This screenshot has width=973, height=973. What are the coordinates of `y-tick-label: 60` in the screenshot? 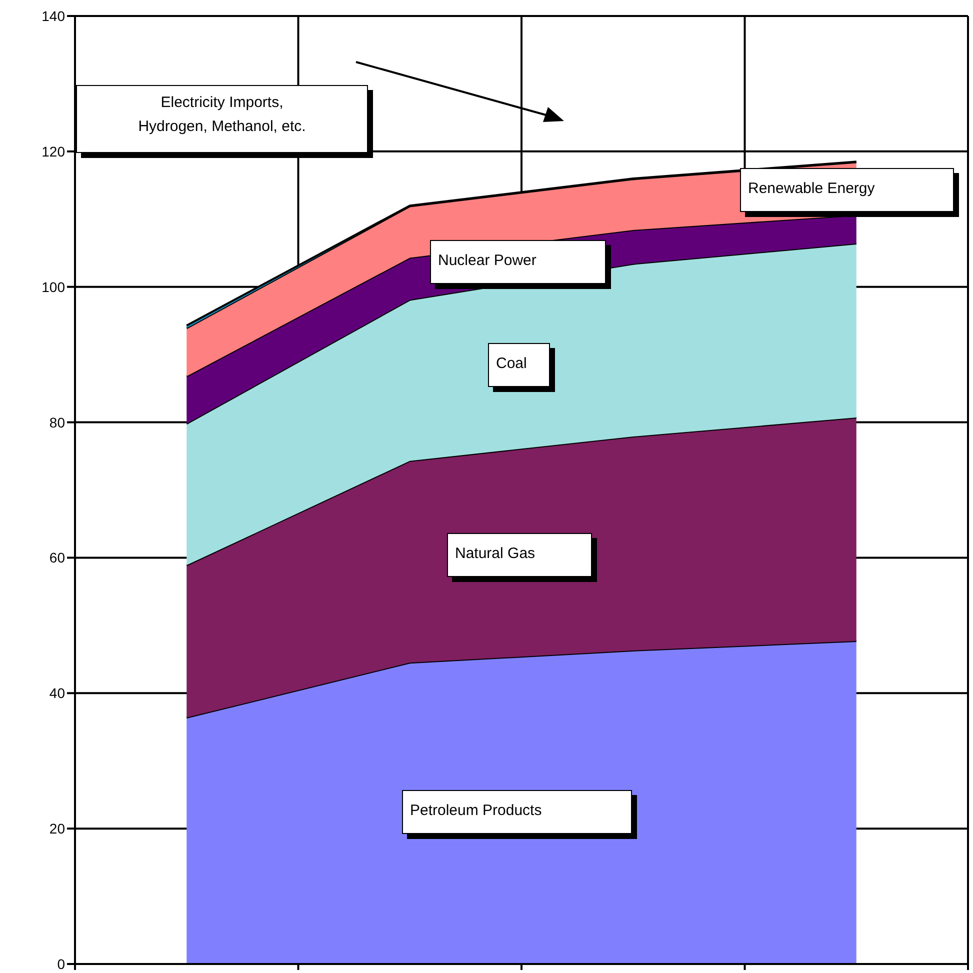 It's located at (57, 558).